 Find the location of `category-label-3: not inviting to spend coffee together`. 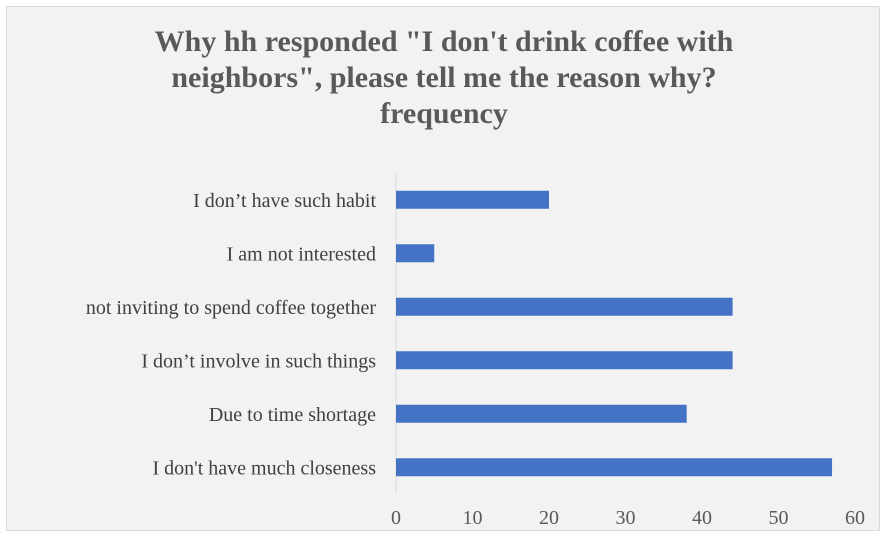

category-label-3: not inviting to spend coffee together is located at coordinates (231, 308).